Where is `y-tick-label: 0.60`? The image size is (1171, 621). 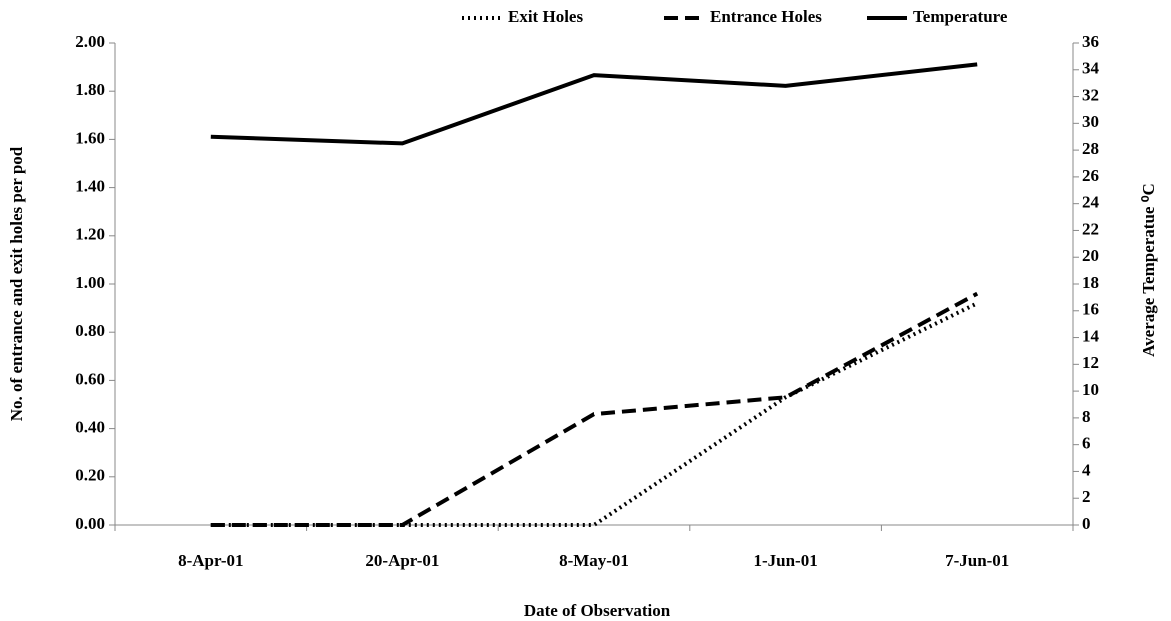 y-tick-label: 0.60 is located at coordinates (90, 378).